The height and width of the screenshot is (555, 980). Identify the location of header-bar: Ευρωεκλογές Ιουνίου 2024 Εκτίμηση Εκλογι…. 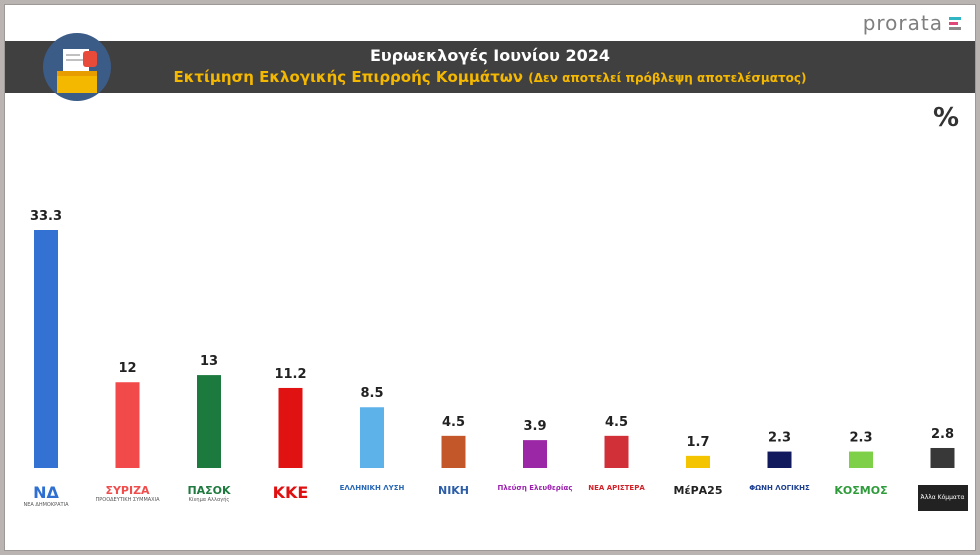
(490, 67).